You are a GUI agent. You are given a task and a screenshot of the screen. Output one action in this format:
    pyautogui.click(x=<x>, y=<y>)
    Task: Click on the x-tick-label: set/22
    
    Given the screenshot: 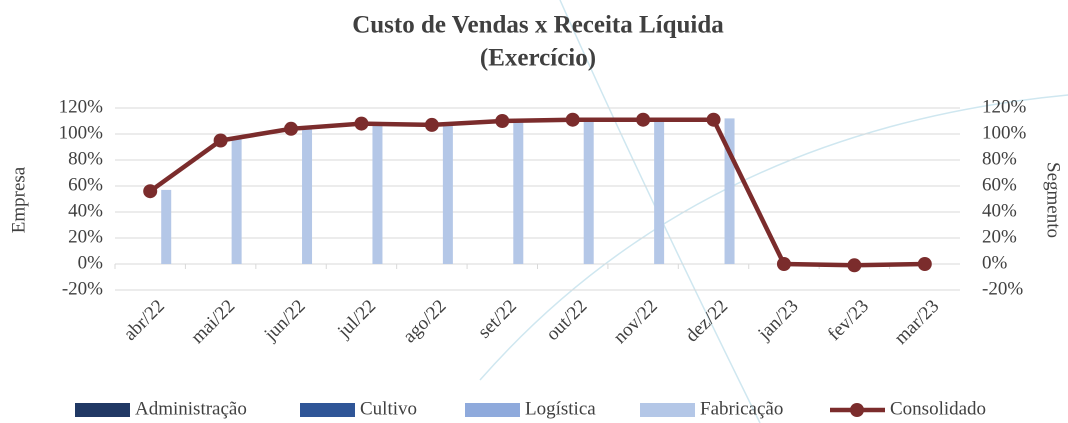 What is the action you would take?
    pyautogui.click(x=497, y=319)
    